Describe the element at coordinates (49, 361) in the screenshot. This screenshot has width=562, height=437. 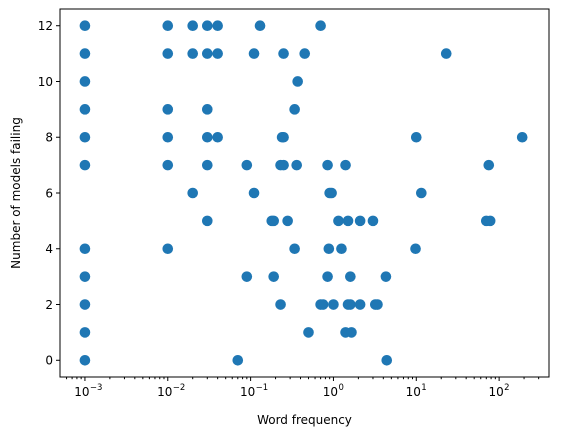
I see `y-tick-label: 0` at that location.